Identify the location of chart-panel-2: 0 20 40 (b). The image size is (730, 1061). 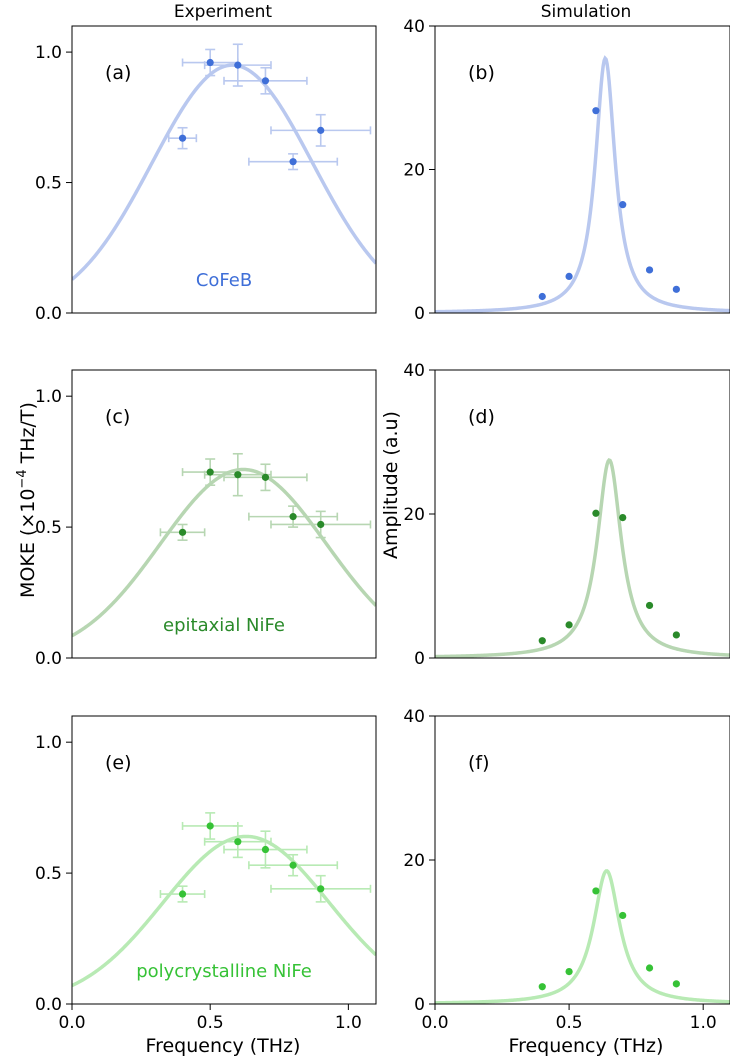
(566, 170).